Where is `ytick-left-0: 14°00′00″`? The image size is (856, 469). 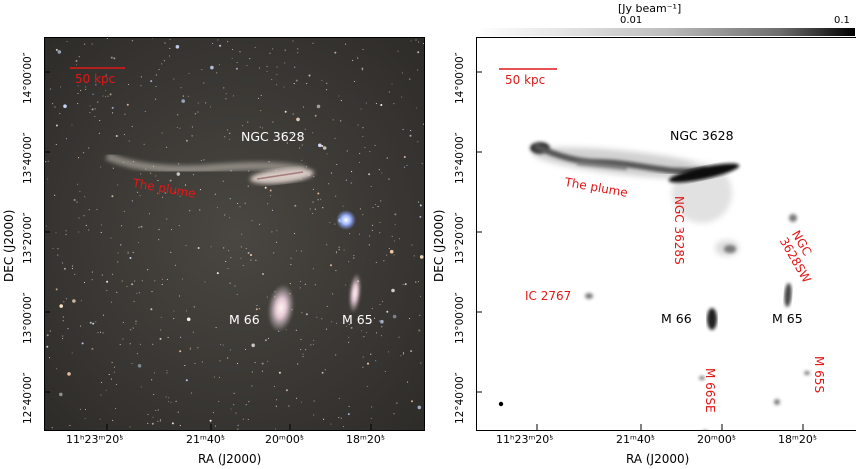 ytick-left-0: 14°00′00″ is located at coordinates (28, 78).